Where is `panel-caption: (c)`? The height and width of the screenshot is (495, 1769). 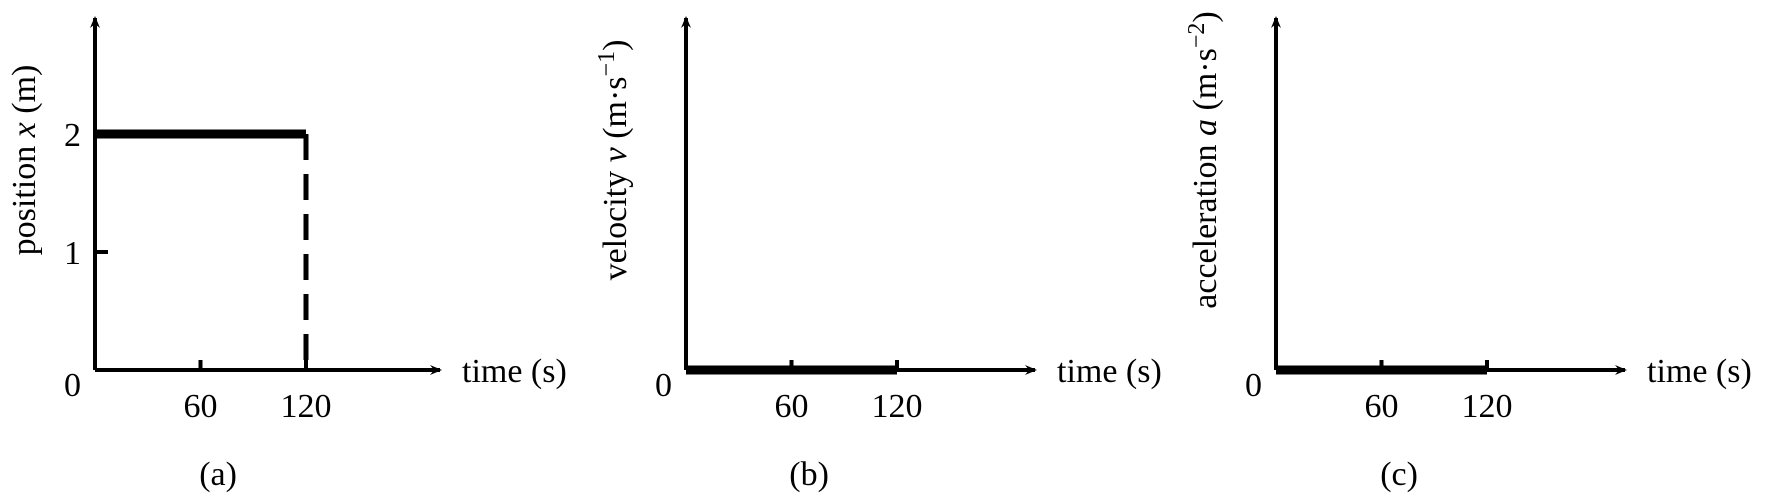
panel-caption: (c) is located at coordinates (1399, 474).